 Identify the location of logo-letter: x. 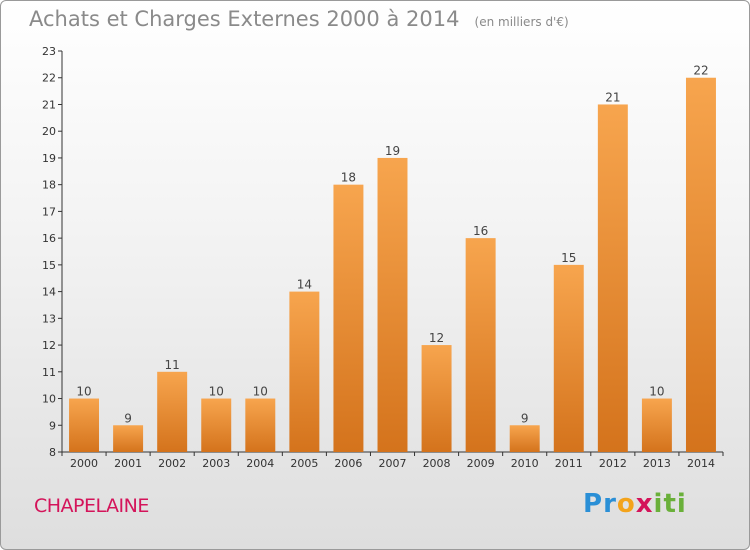
(644, 504).